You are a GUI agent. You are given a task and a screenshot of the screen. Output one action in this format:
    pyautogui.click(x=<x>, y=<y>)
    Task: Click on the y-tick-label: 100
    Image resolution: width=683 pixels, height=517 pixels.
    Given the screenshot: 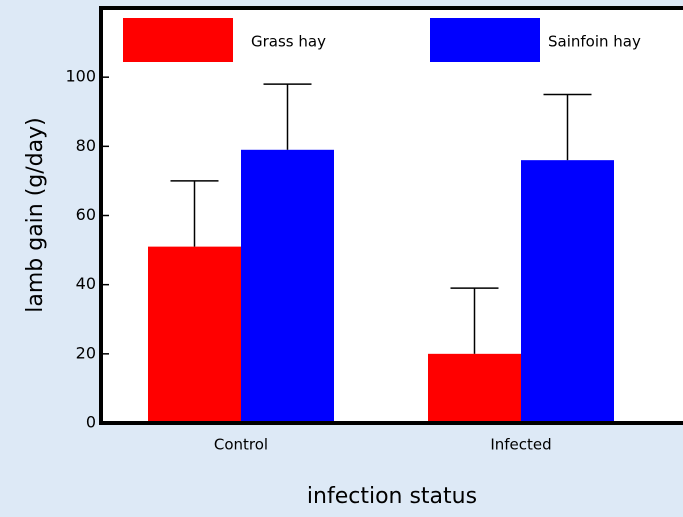 What is the action you would take?
    pyautogui.click(x=80, y=76)
    